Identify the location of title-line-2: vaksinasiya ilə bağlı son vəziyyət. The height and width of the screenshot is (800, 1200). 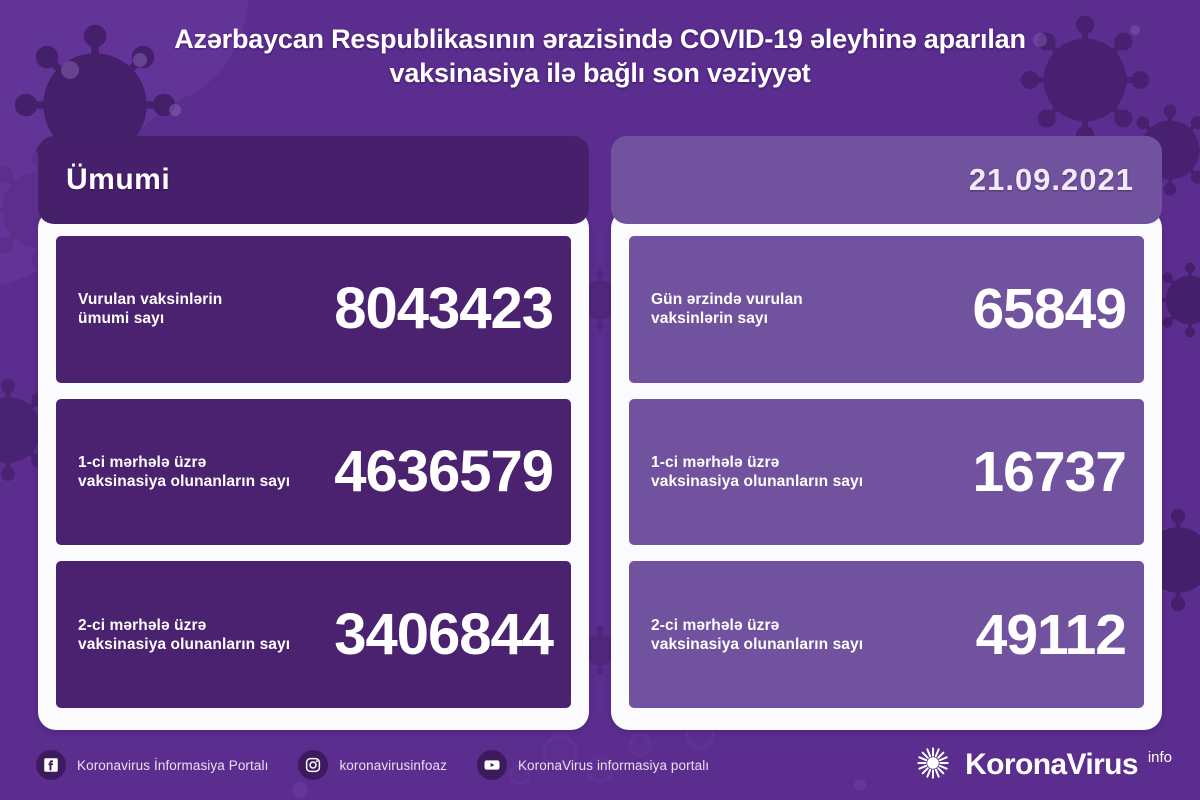
(600, 73).